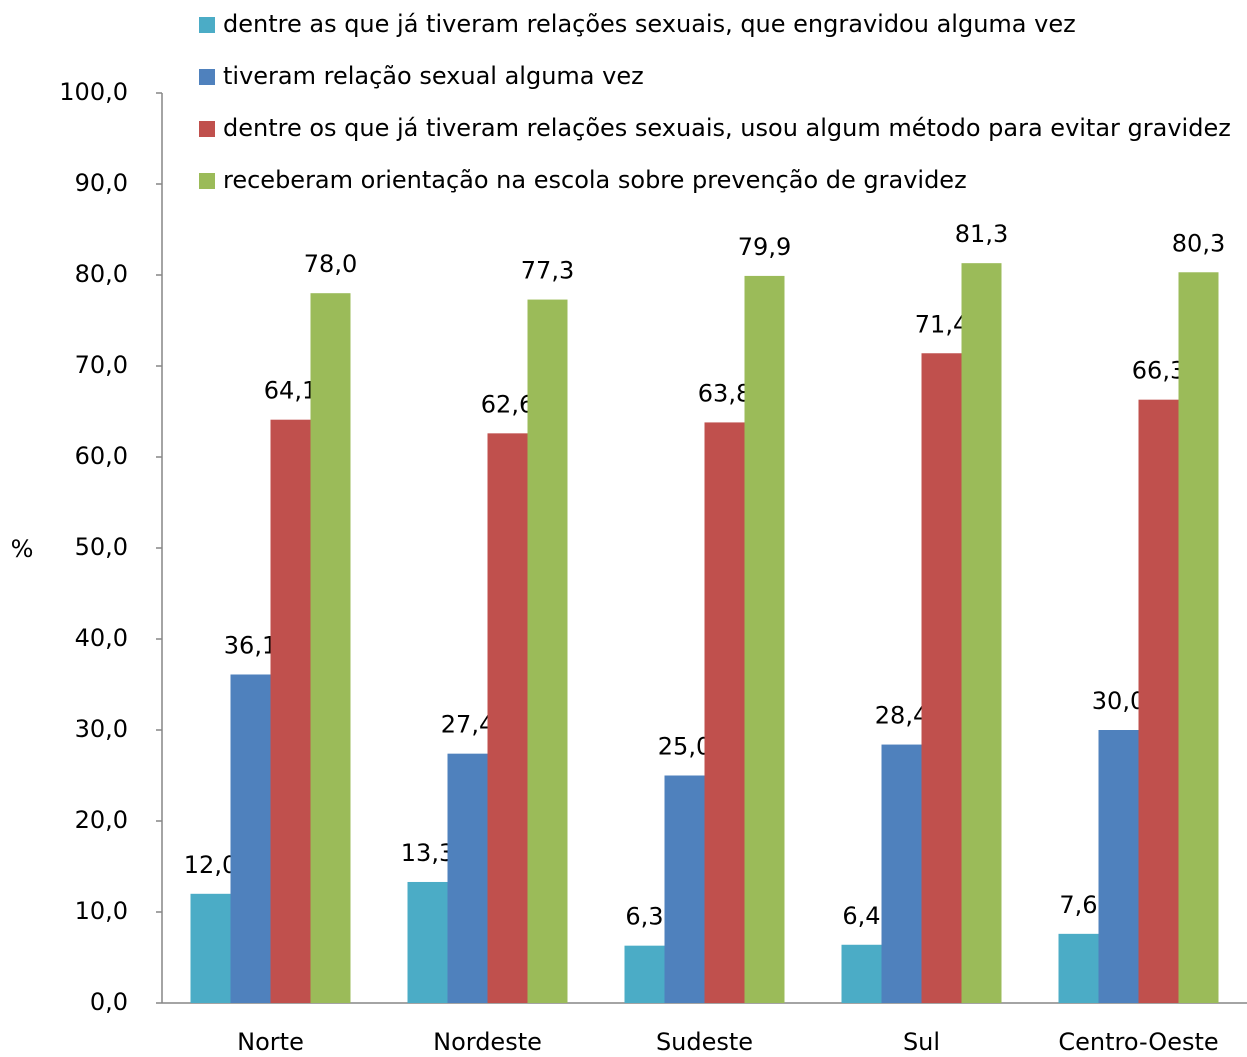  Describe the element at coordinates (290, 391) in the screenshot. I see `value-label: 64,1` at that location.